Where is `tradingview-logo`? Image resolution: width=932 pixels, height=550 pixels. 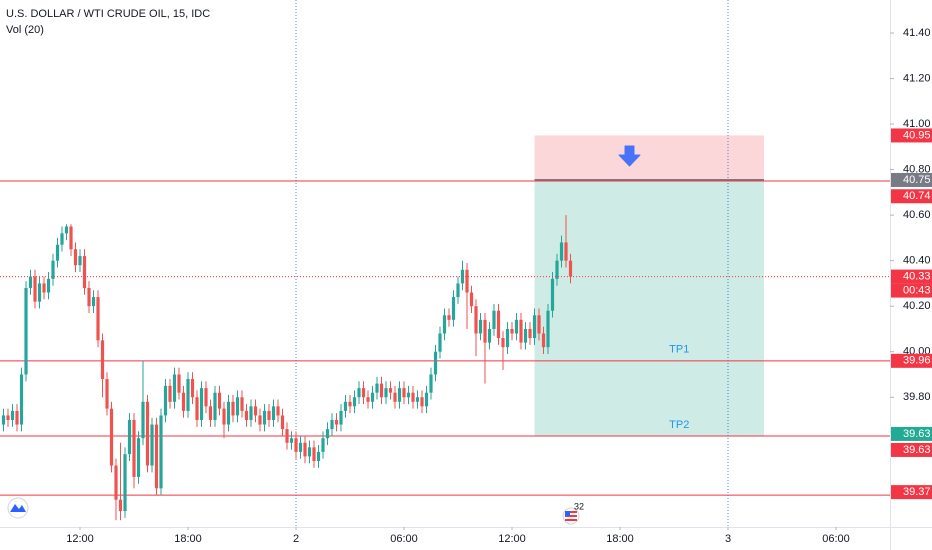
tradingview-logo is located at coordinates (18, 508).